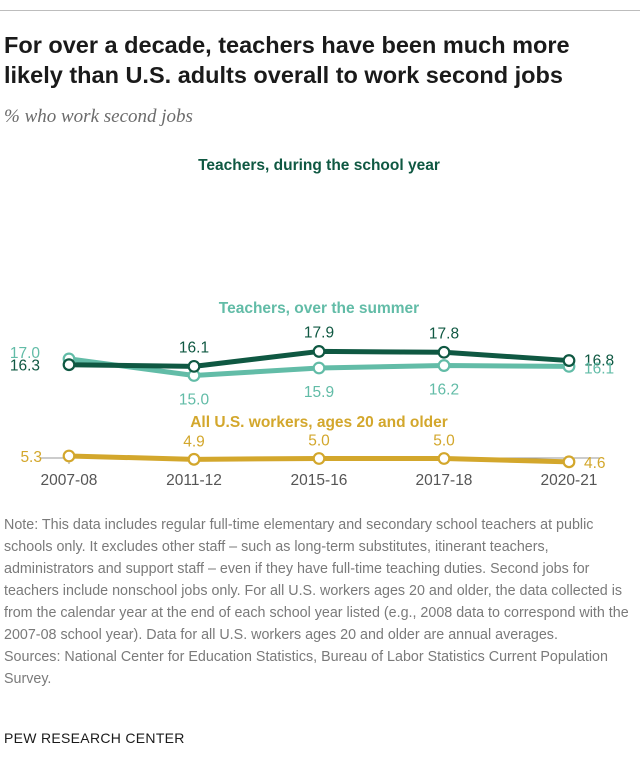  I want to click on data-label: 15.9, so click(319, 392).